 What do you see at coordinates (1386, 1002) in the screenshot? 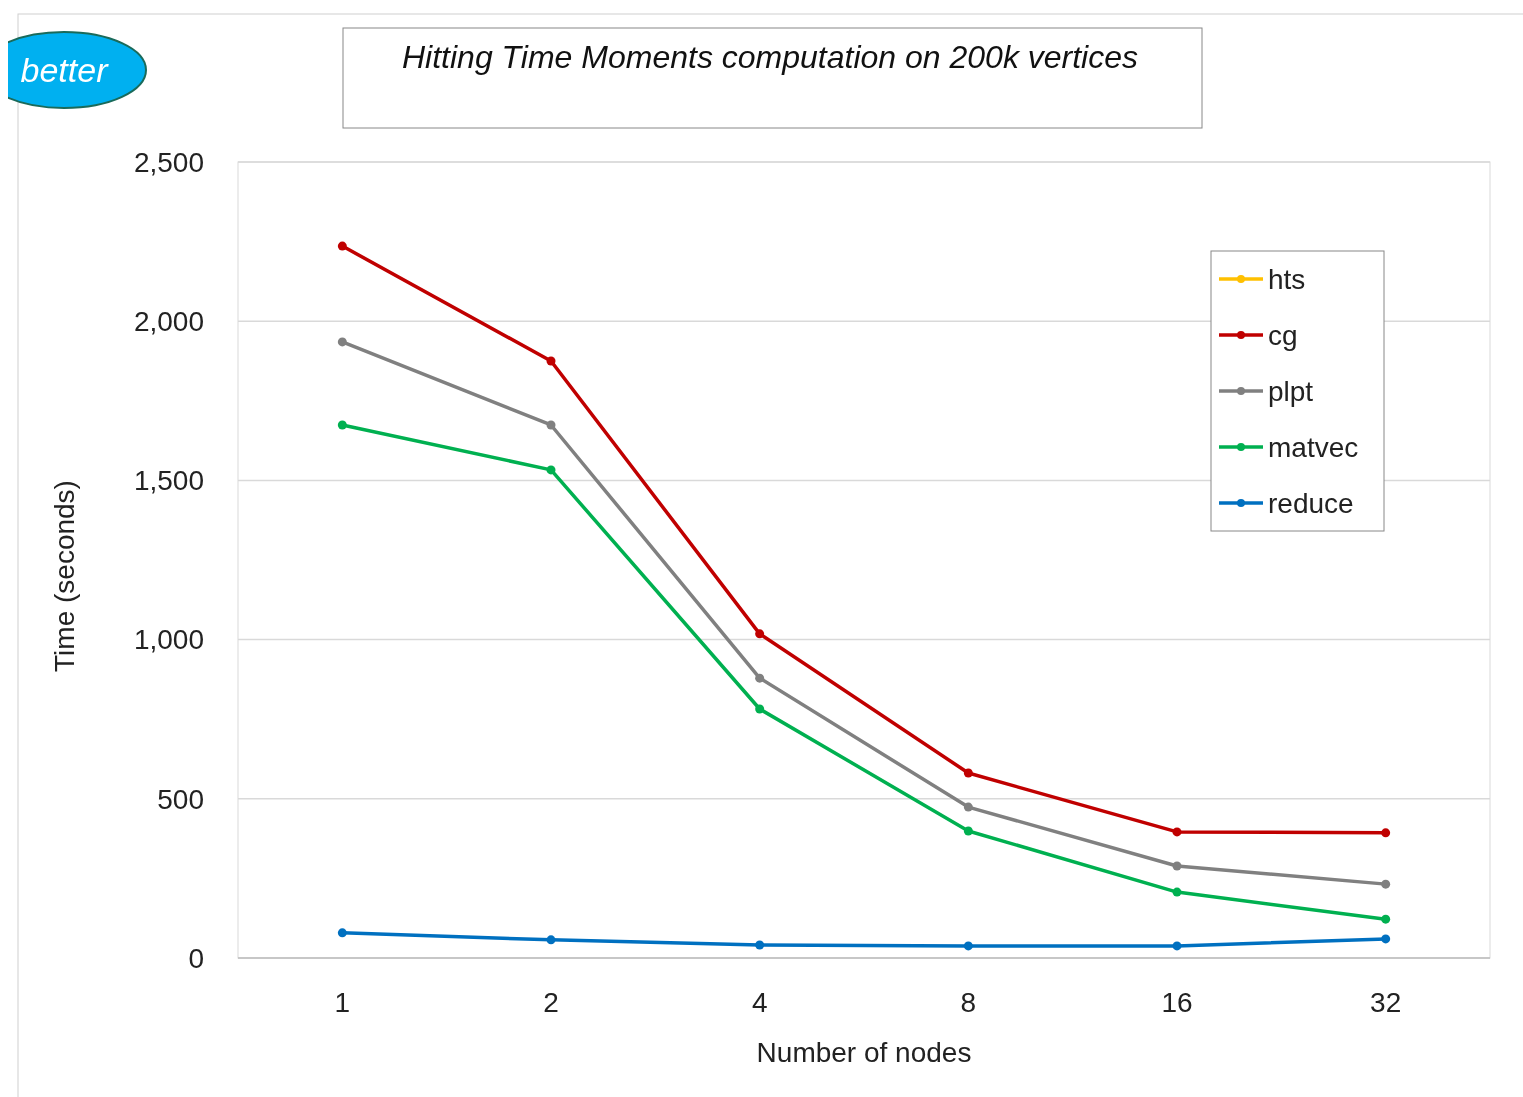
I see `x-tick-label: 32` at bounding box center [1386, 1002].